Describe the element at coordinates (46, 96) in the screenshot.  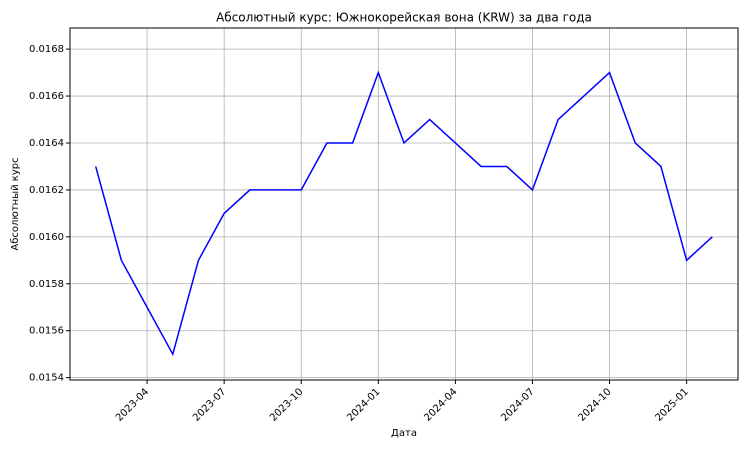
I see `y-tick-label: 0.0166` at that location.